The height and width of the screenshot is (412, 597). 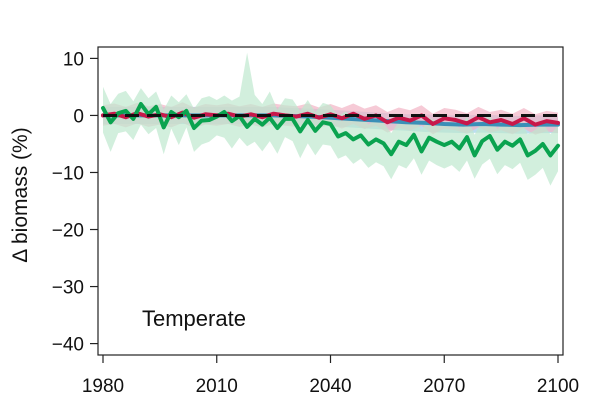 What do you see at coordinates (73, 59) in the screenshot?
I see `y-tick-label: 10` at bounding box center [73, 59].